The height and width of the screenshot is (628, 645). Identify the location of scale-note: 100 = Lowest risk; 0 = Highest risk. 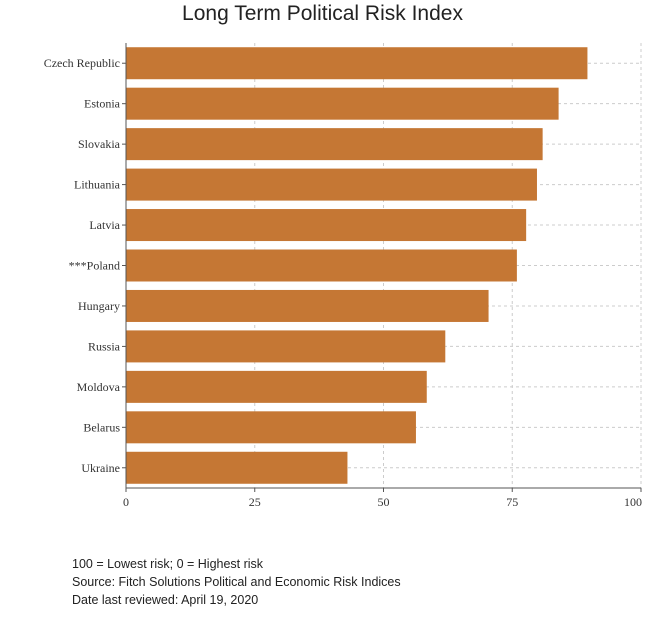
(168, 564).